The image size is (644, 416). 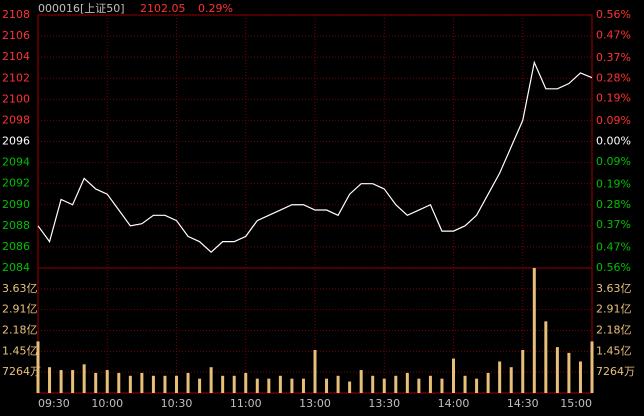 I want to click on y-tick-label: 2100, so click(x=16, y=98).